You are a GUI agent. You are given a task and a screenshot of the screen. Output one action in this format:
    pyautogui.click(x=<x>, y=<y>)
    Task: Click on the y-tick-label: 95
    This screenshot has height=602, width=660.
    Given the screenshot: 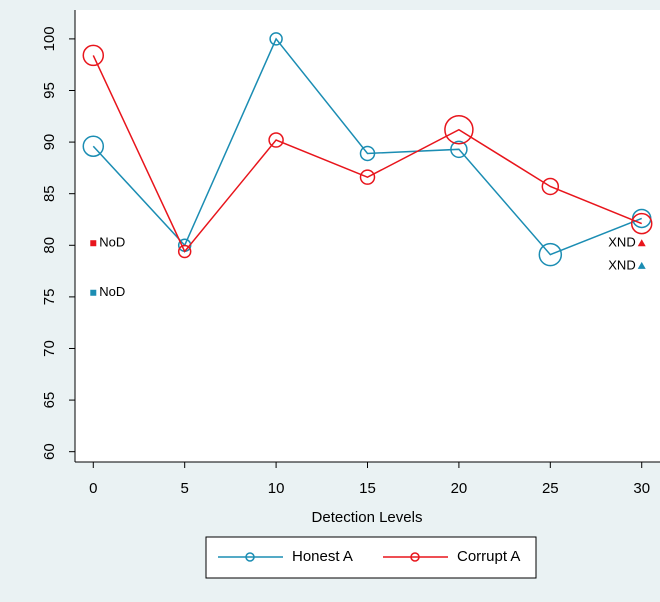 What is the action you would take?
    pyautogui.click(x=49, y=90)
    